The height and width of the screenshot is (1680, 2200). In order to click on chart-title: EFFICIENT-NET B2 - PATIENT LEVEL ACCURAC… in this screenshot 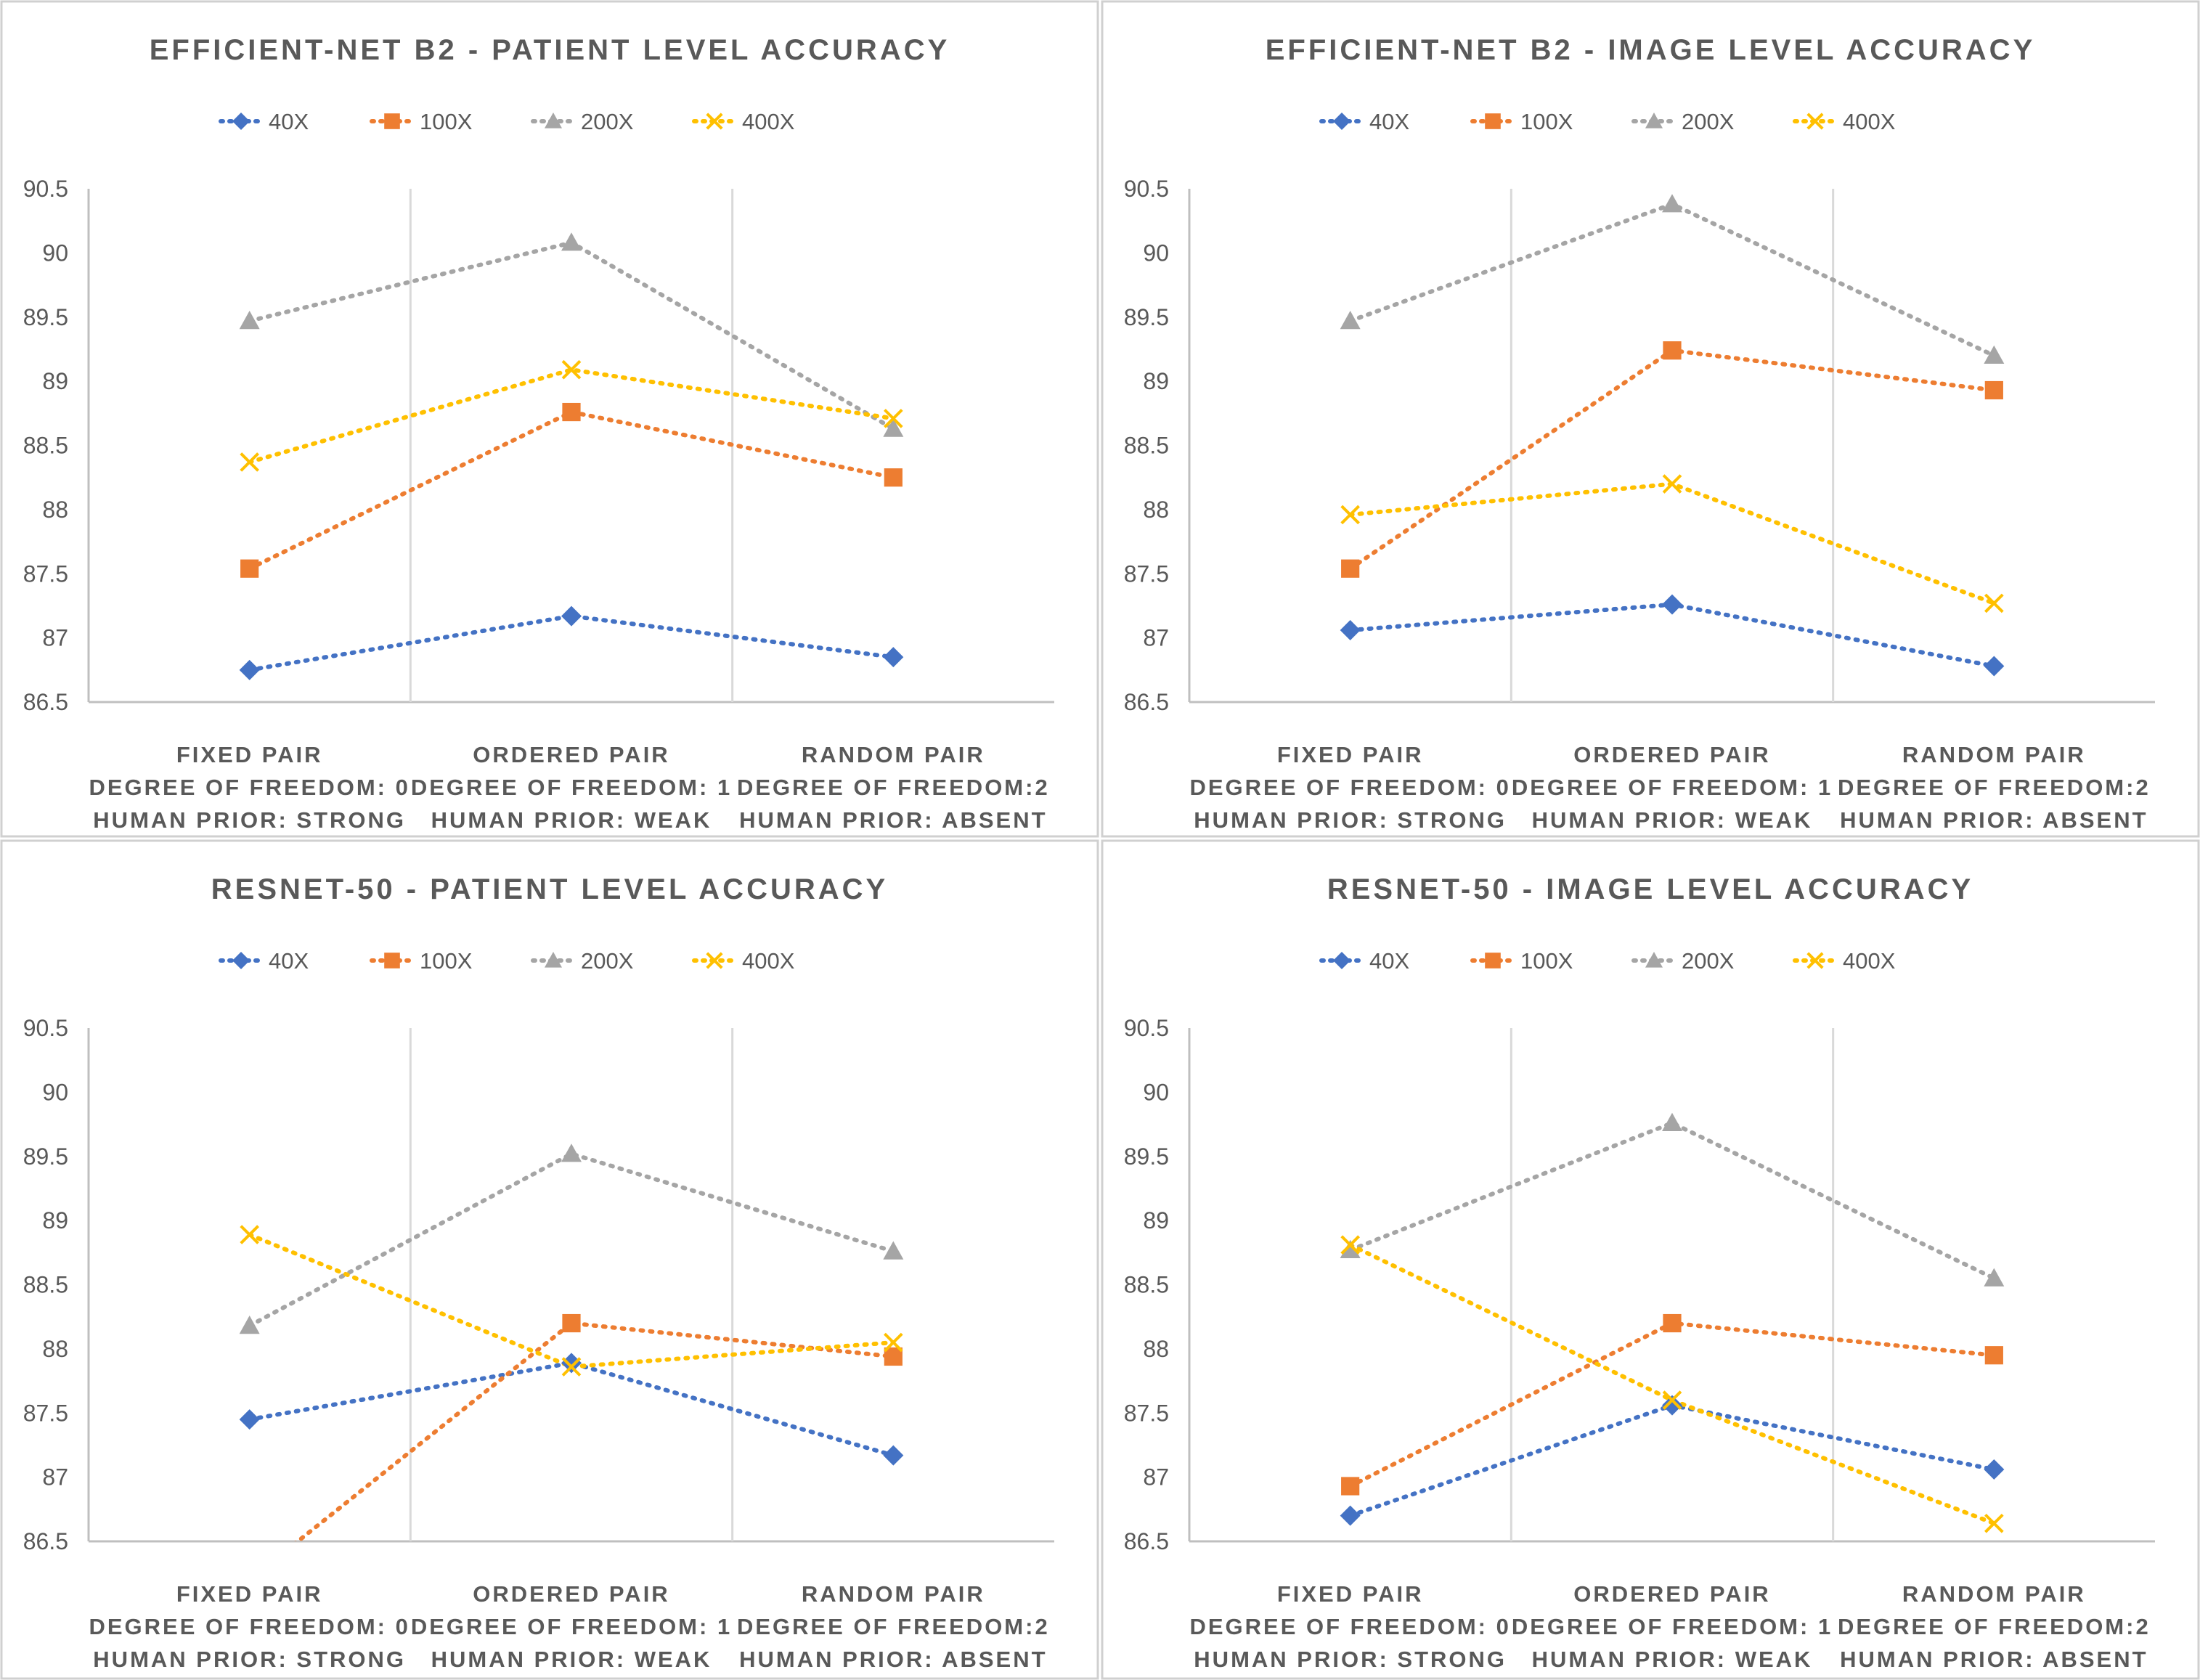, I will do `click(550, 50)`.